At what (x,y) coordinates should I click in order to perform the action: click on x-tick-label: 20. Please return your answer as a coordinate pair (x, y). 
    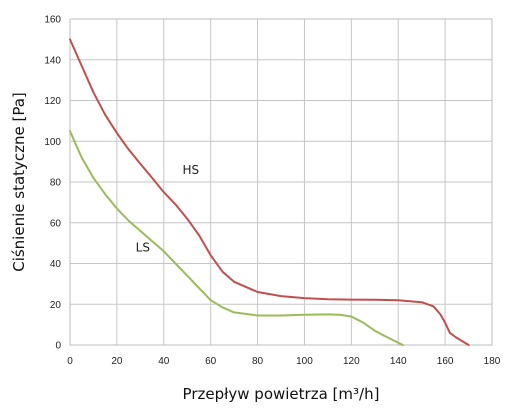
    Looking at the image, I should click on (117, 361).